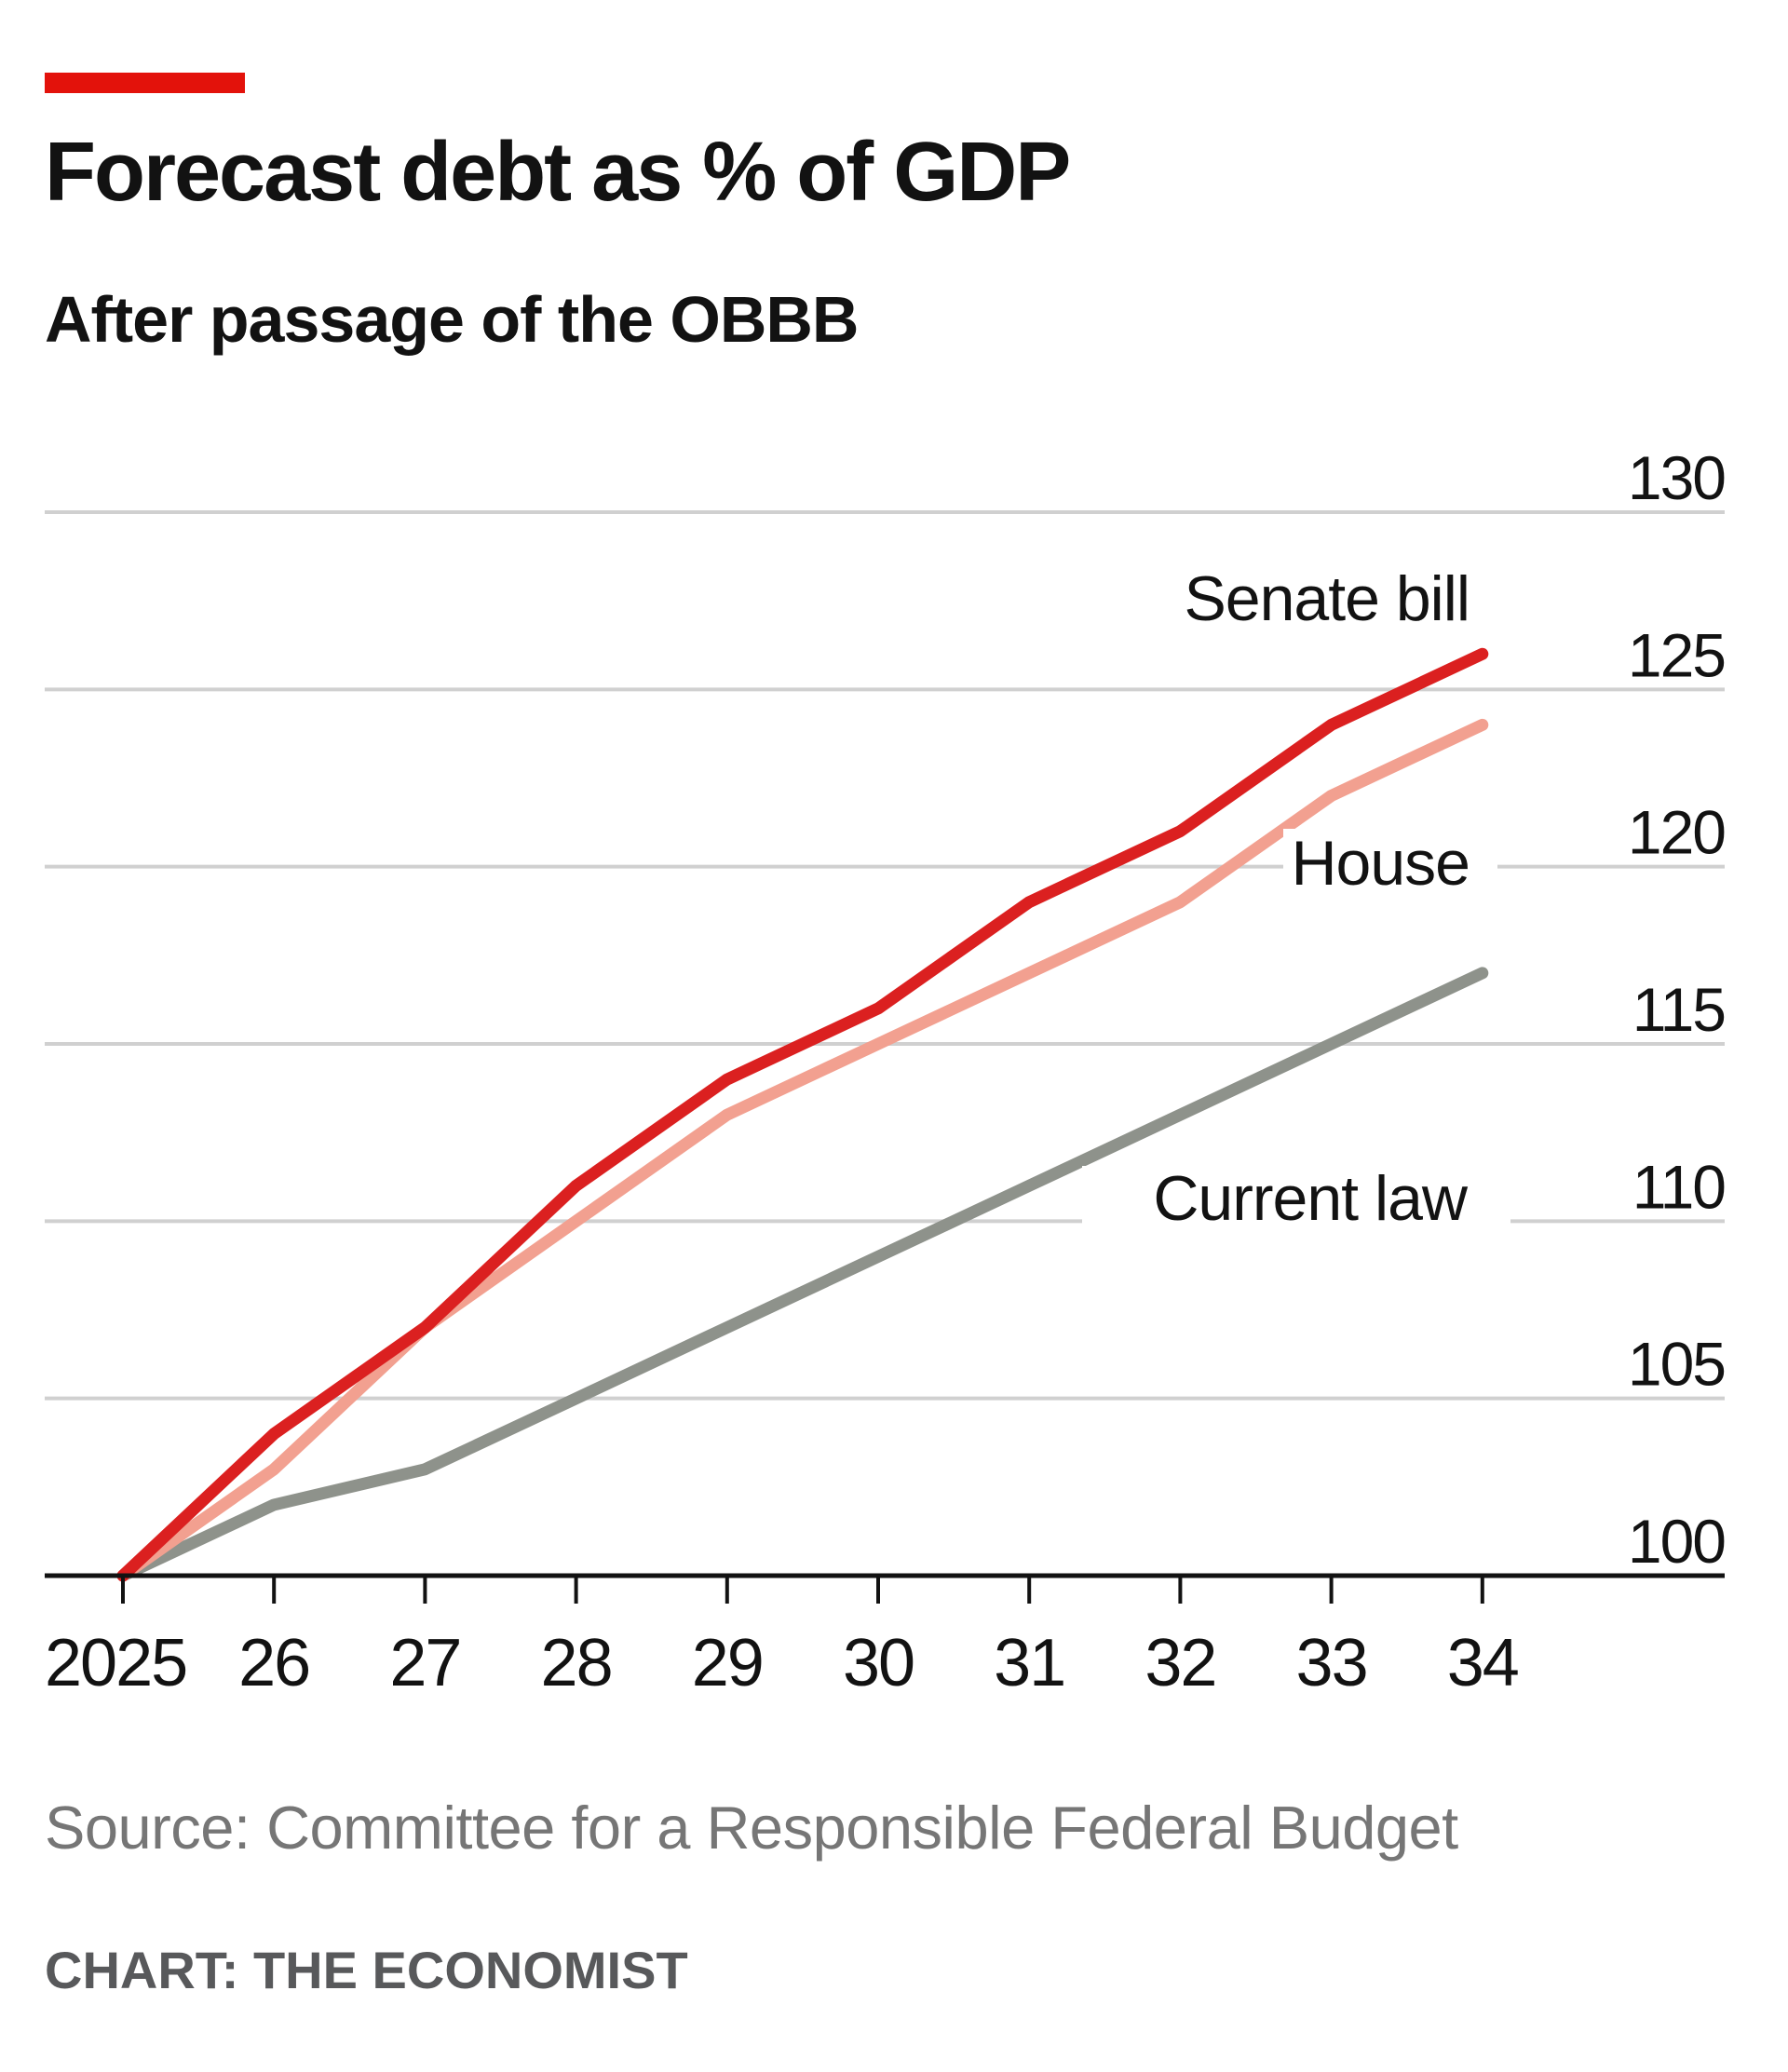 Image resolution: width=1788 pixels, height=2072 pixels. What do you see at coordinates (1676, 1364) in the screenshot?
I see `y-tick-label: 105` at bounding box center [1676, 1364].